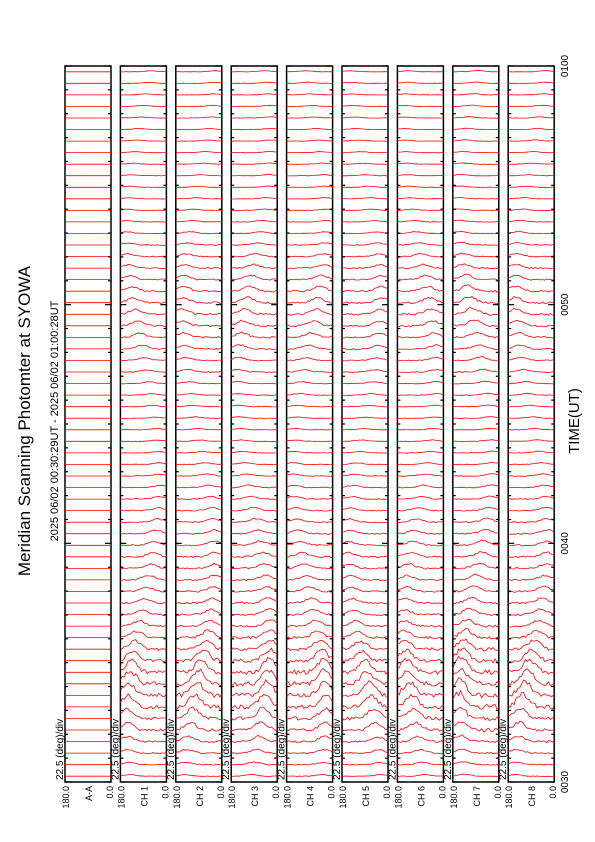  What do you see at coordinates (311, 796) in the screenshot?
I see `channel-label: CH 4` at bounding box center [311, 796].